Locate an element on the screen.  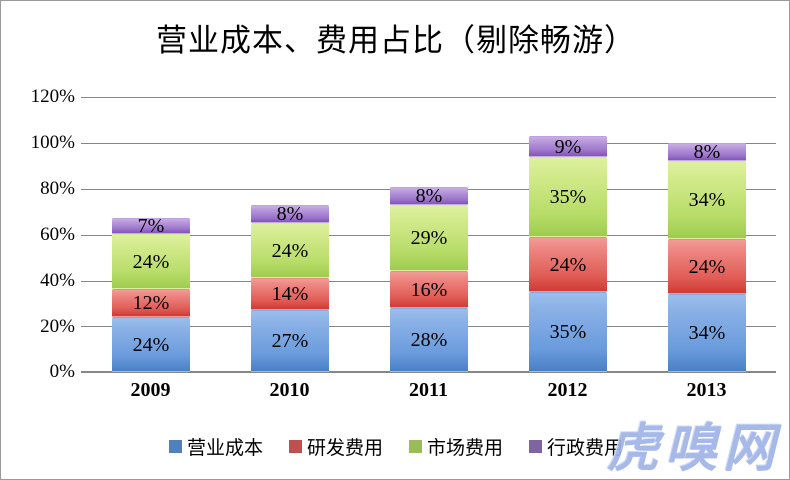
bar-value-label: 14% is located at coordinates (290, 294).